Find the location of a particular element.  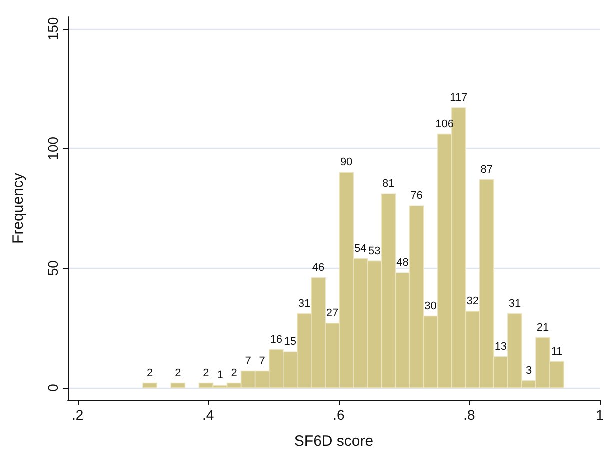

data-label: 1 is located at coordinates (220, 376).